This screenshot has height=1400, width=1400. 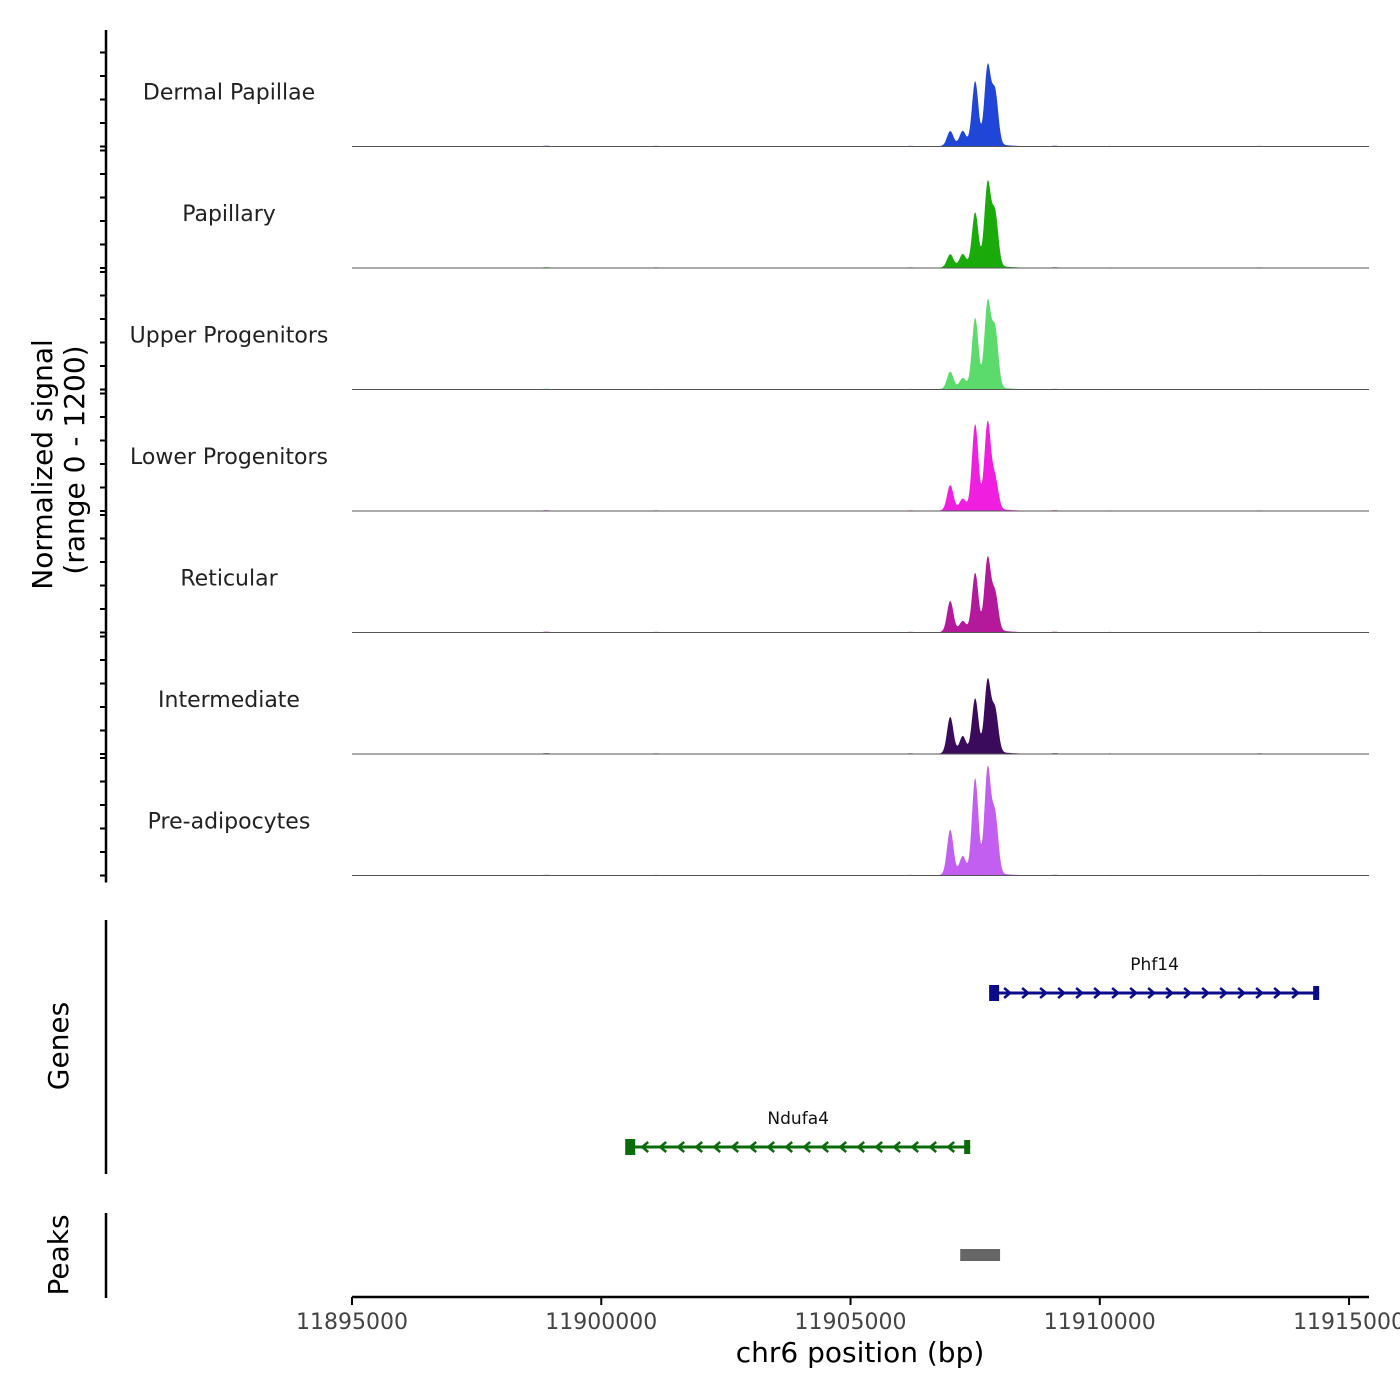 What do you see at coordinates (851, 1322) in the screenshot?
I see `x-tick-label: 11905000` at bounding box center [851, 1322].